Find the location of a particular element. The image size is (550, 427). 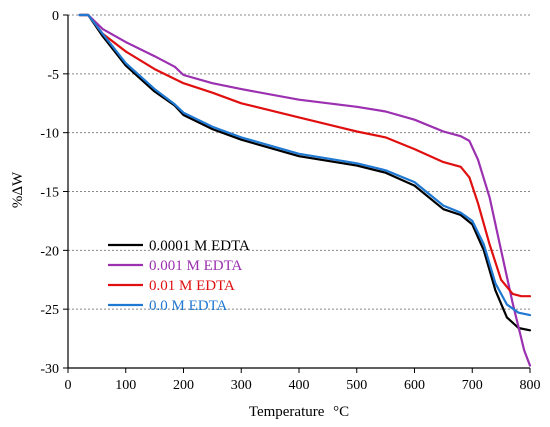

y-tick-label: -25 is located at coordinates (49, 310).